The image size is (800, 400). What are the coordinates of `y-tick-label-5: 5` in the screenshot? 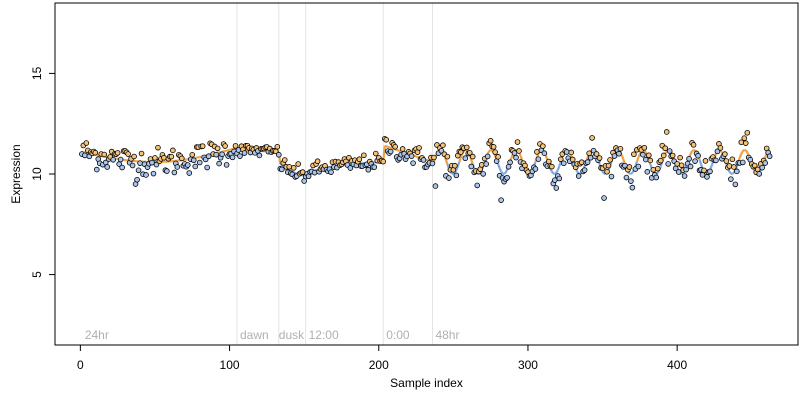 It's located at (37, 274).